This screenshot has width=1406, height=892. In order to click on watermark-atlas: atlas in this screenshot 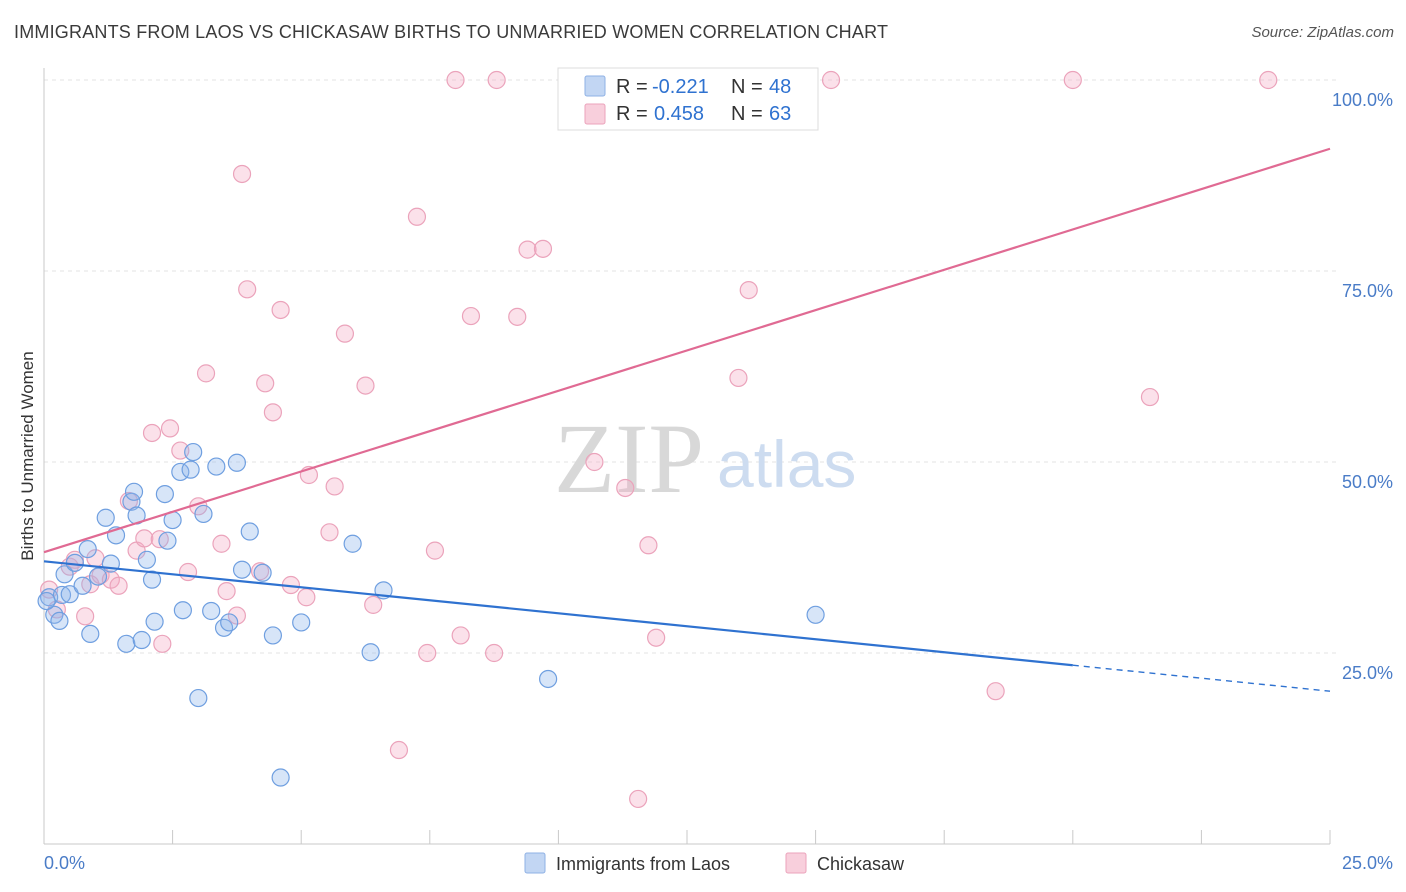, I will do `click(786, 464)`.